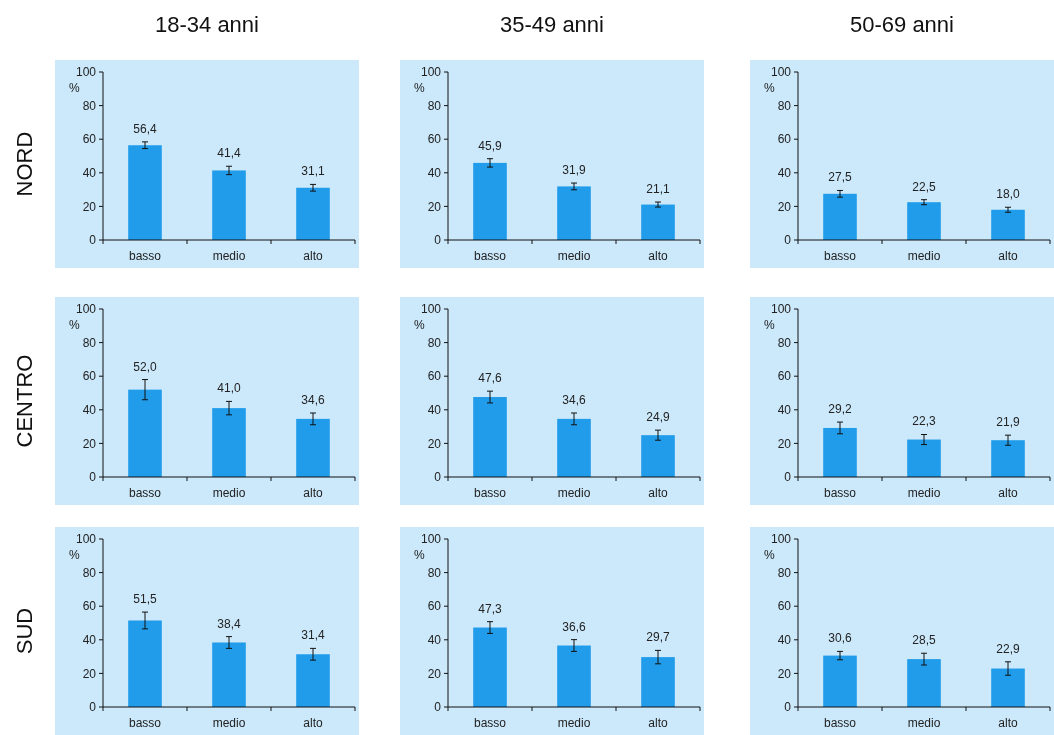 This screenshot has height=735, width=1054. I want to click on data-label: 51,5, so click(145, 599).